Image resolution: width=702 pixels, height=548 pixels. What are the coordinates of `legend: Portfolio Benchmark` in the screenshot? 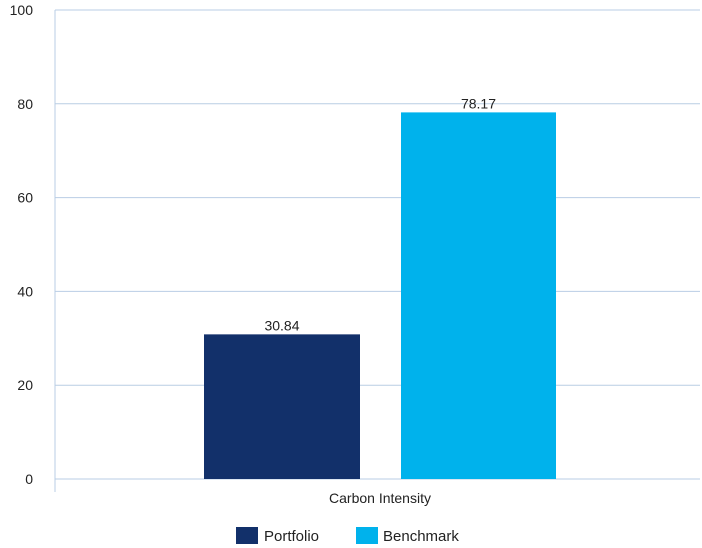 It's located at (347, 536).